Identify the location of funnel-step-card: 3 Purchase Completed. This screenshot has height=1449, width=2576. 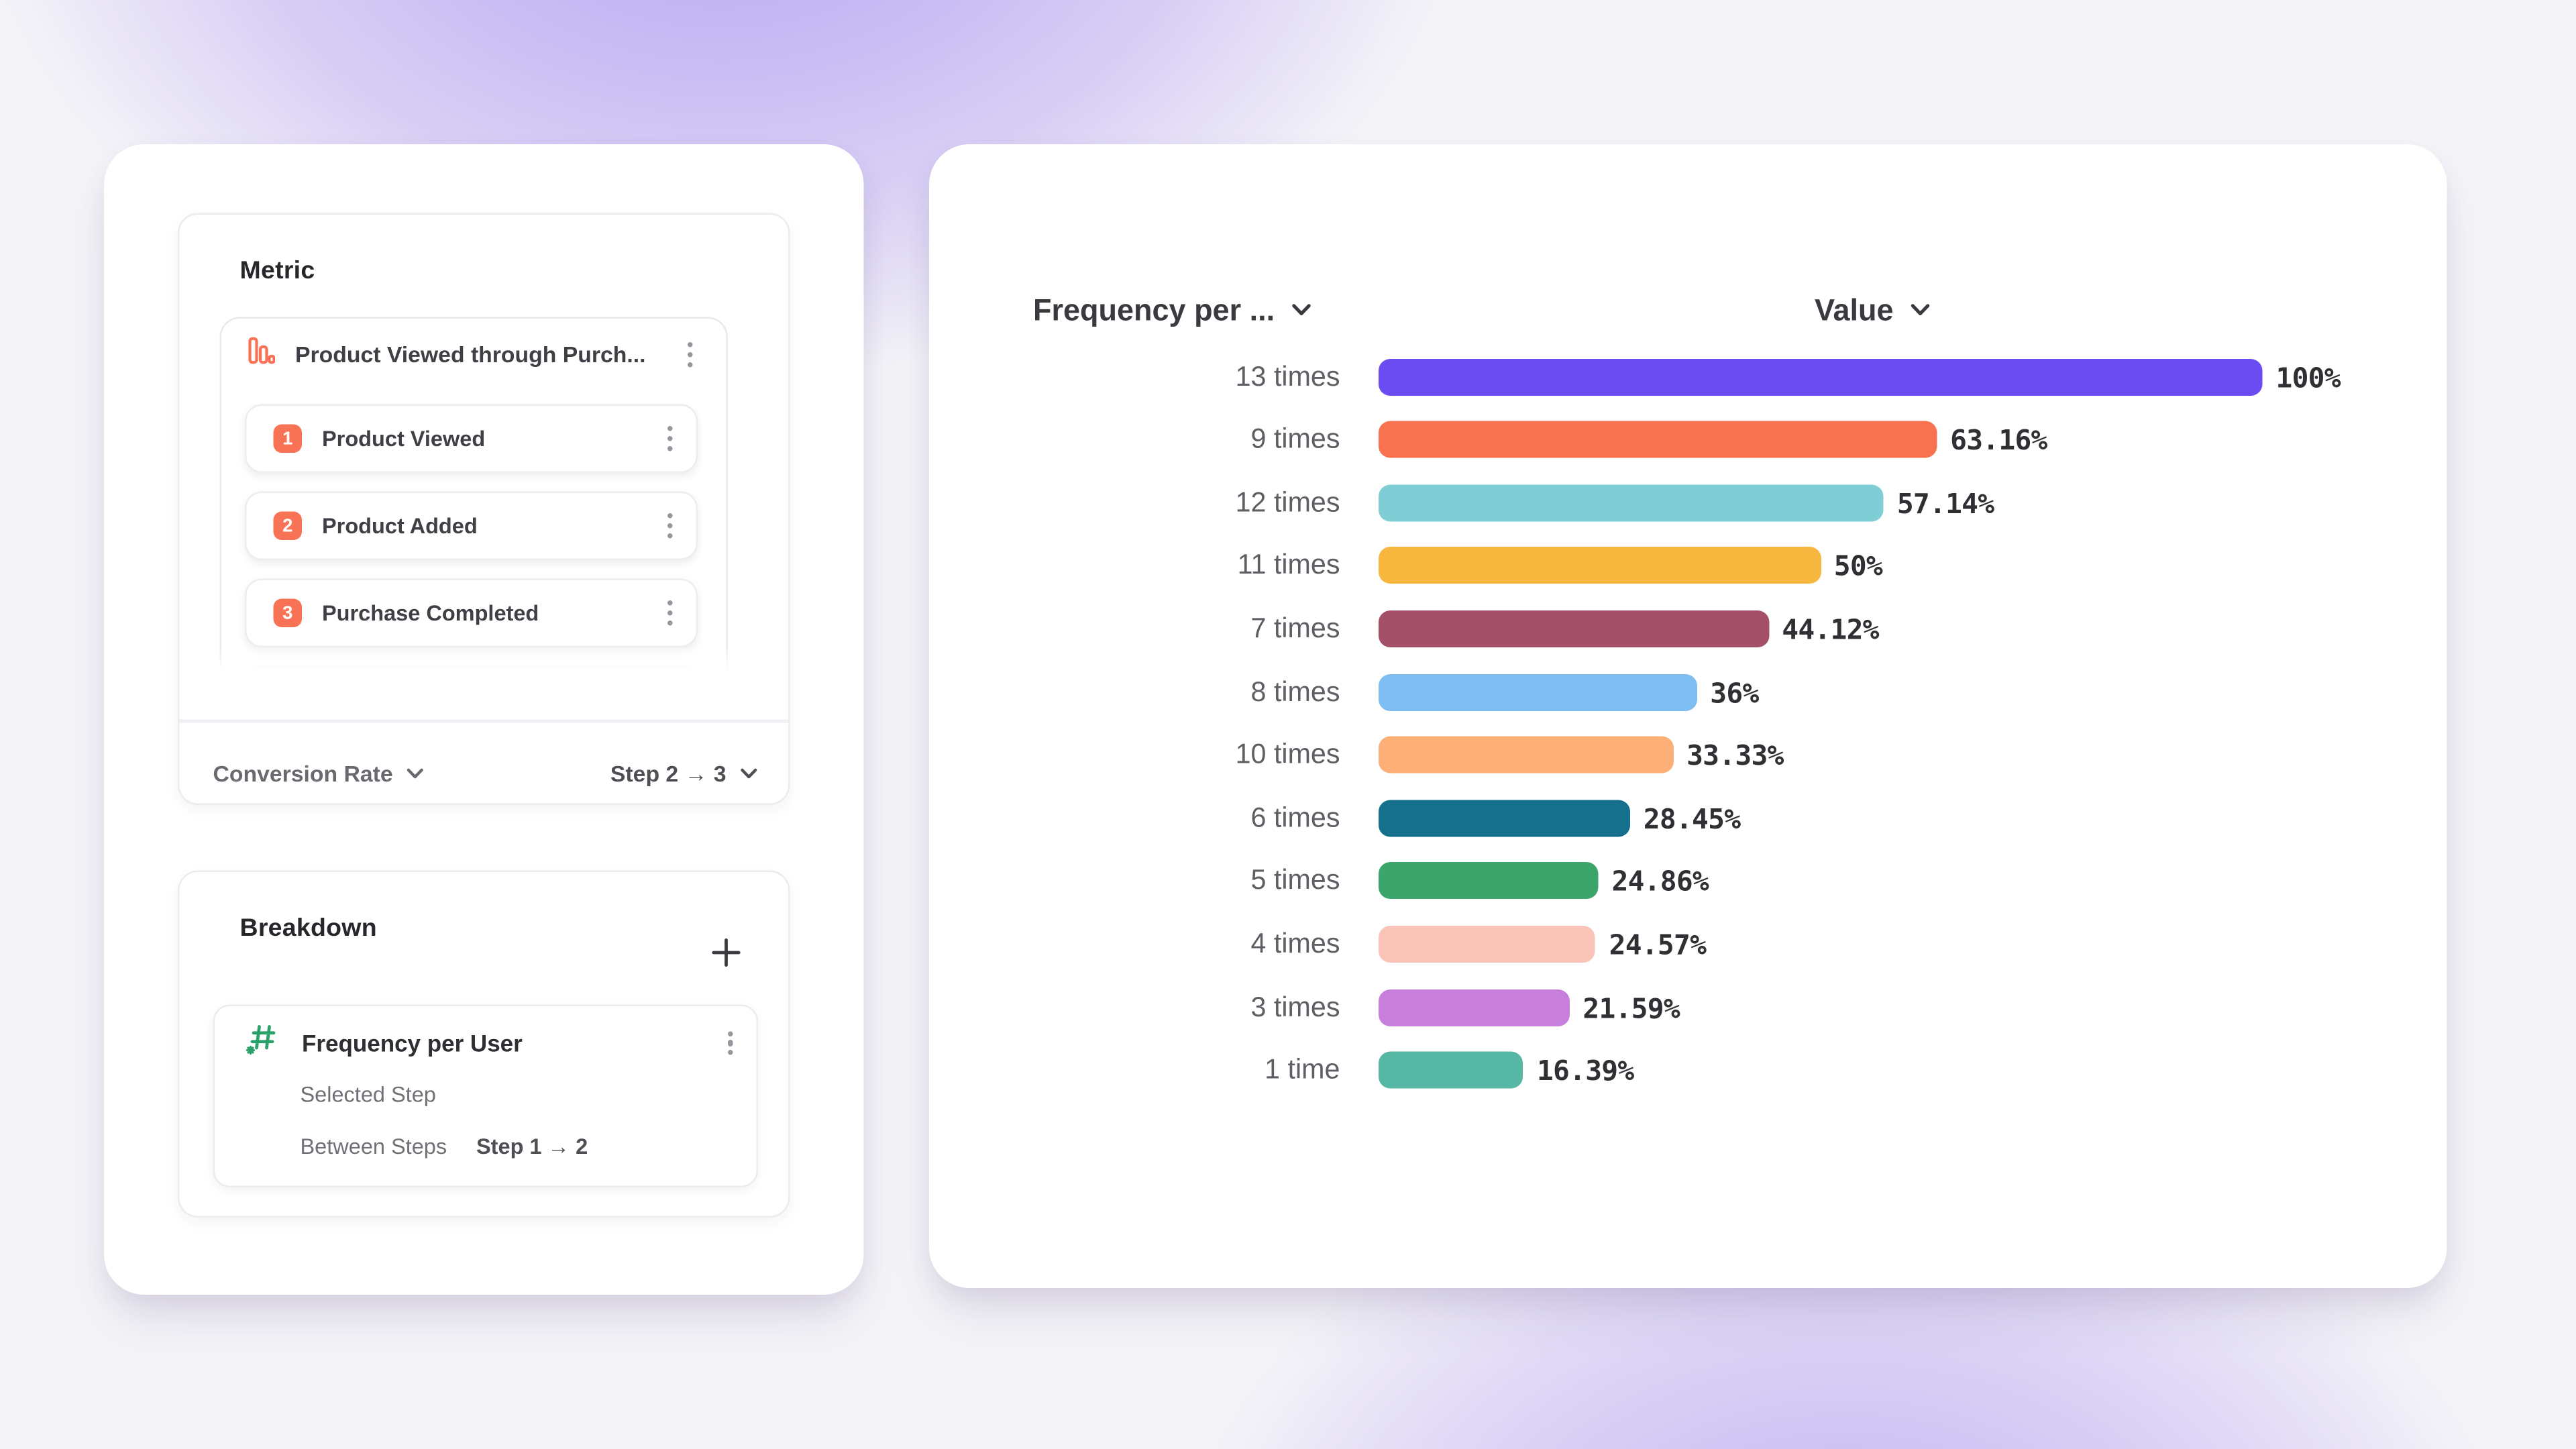
(471, 612).